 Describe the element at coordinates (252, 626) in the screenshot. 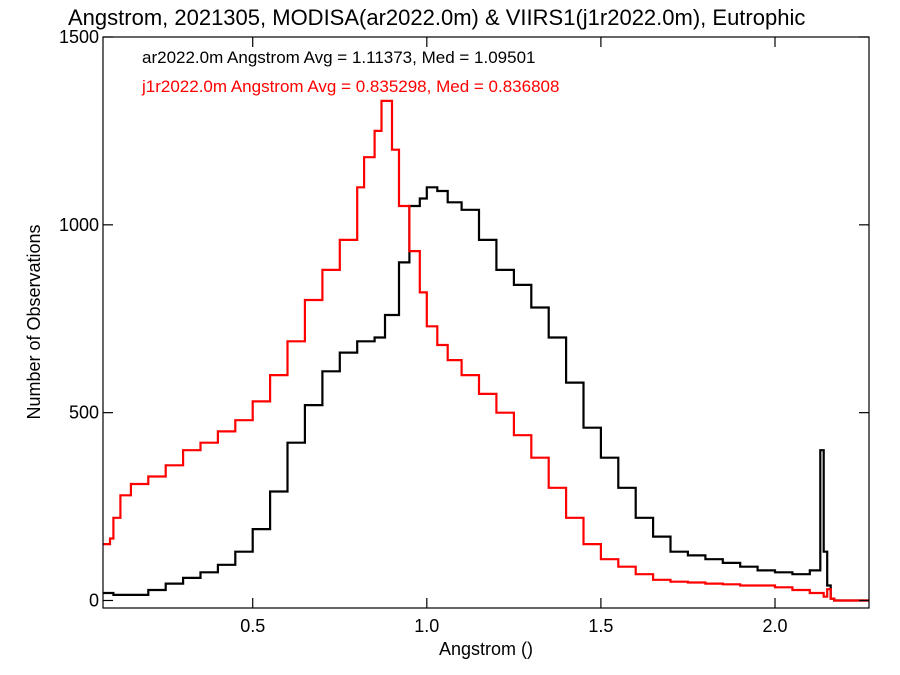

I see `x-tick-label: 0.5` at that location.